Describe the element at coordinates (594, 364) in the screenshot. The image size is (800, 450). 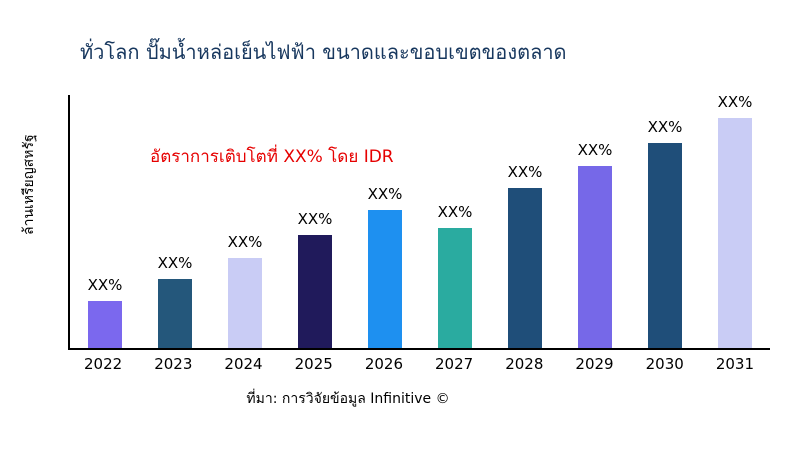
I see `x-tick-label: 2029` at that location.